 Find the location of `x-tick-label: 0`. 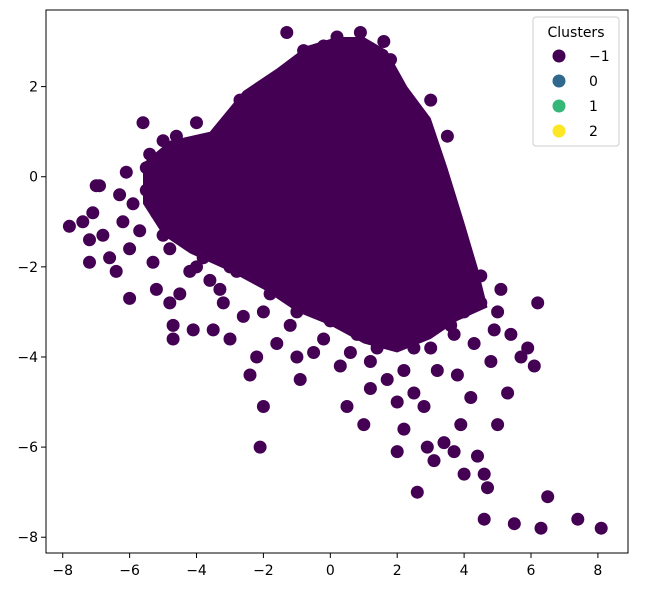

x-tick-label: 0 is located at coordinates (330, 571).